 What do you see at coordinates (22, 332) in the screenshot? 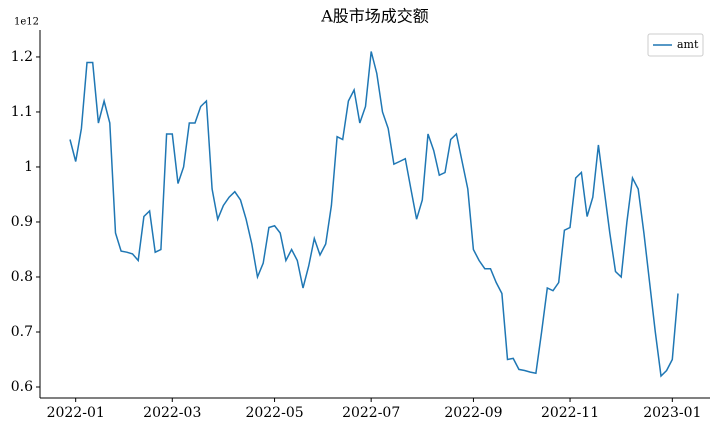
I see `y-tick-label: 0.7` at bounding box center [22, 332].